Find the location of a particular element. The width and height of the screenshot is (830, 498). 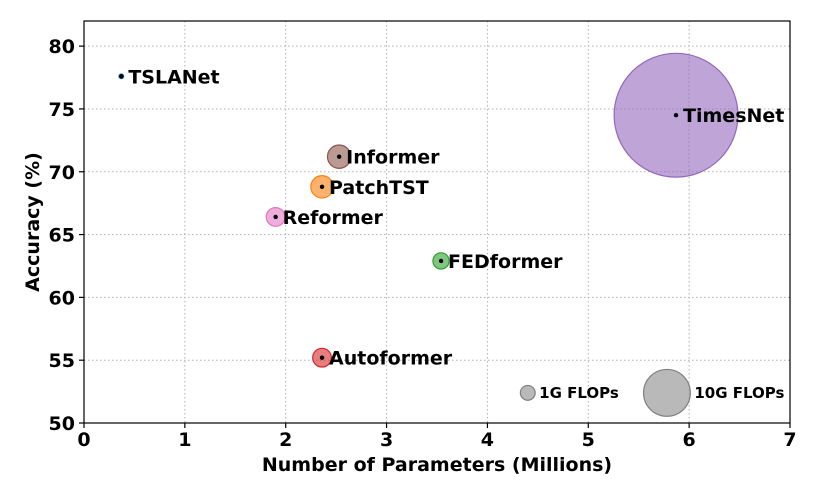

x-tick-label: 3 is located at coordinates (386, 440).